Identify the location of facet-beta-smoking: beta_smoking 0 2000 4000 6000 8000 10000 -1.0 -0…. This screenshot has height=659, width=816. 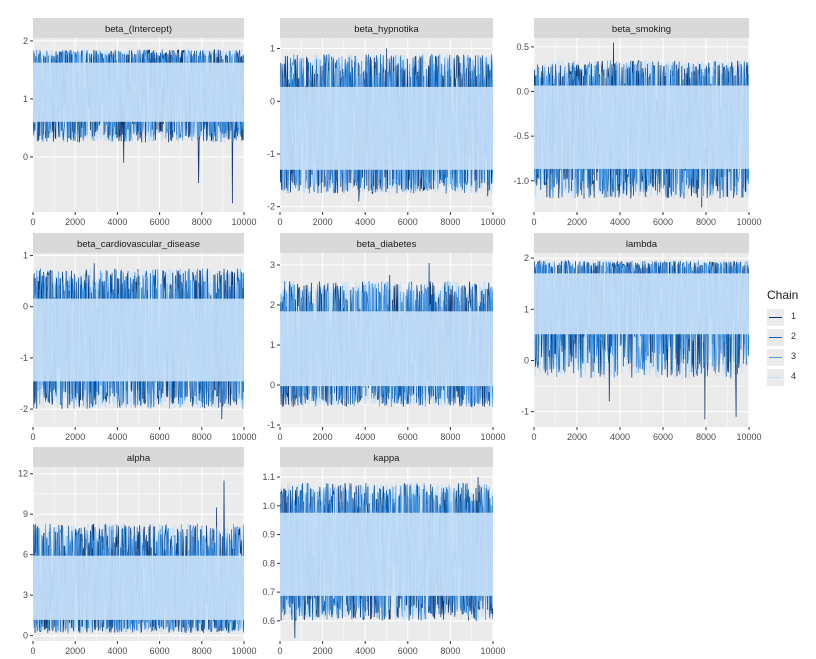
(637, 122).